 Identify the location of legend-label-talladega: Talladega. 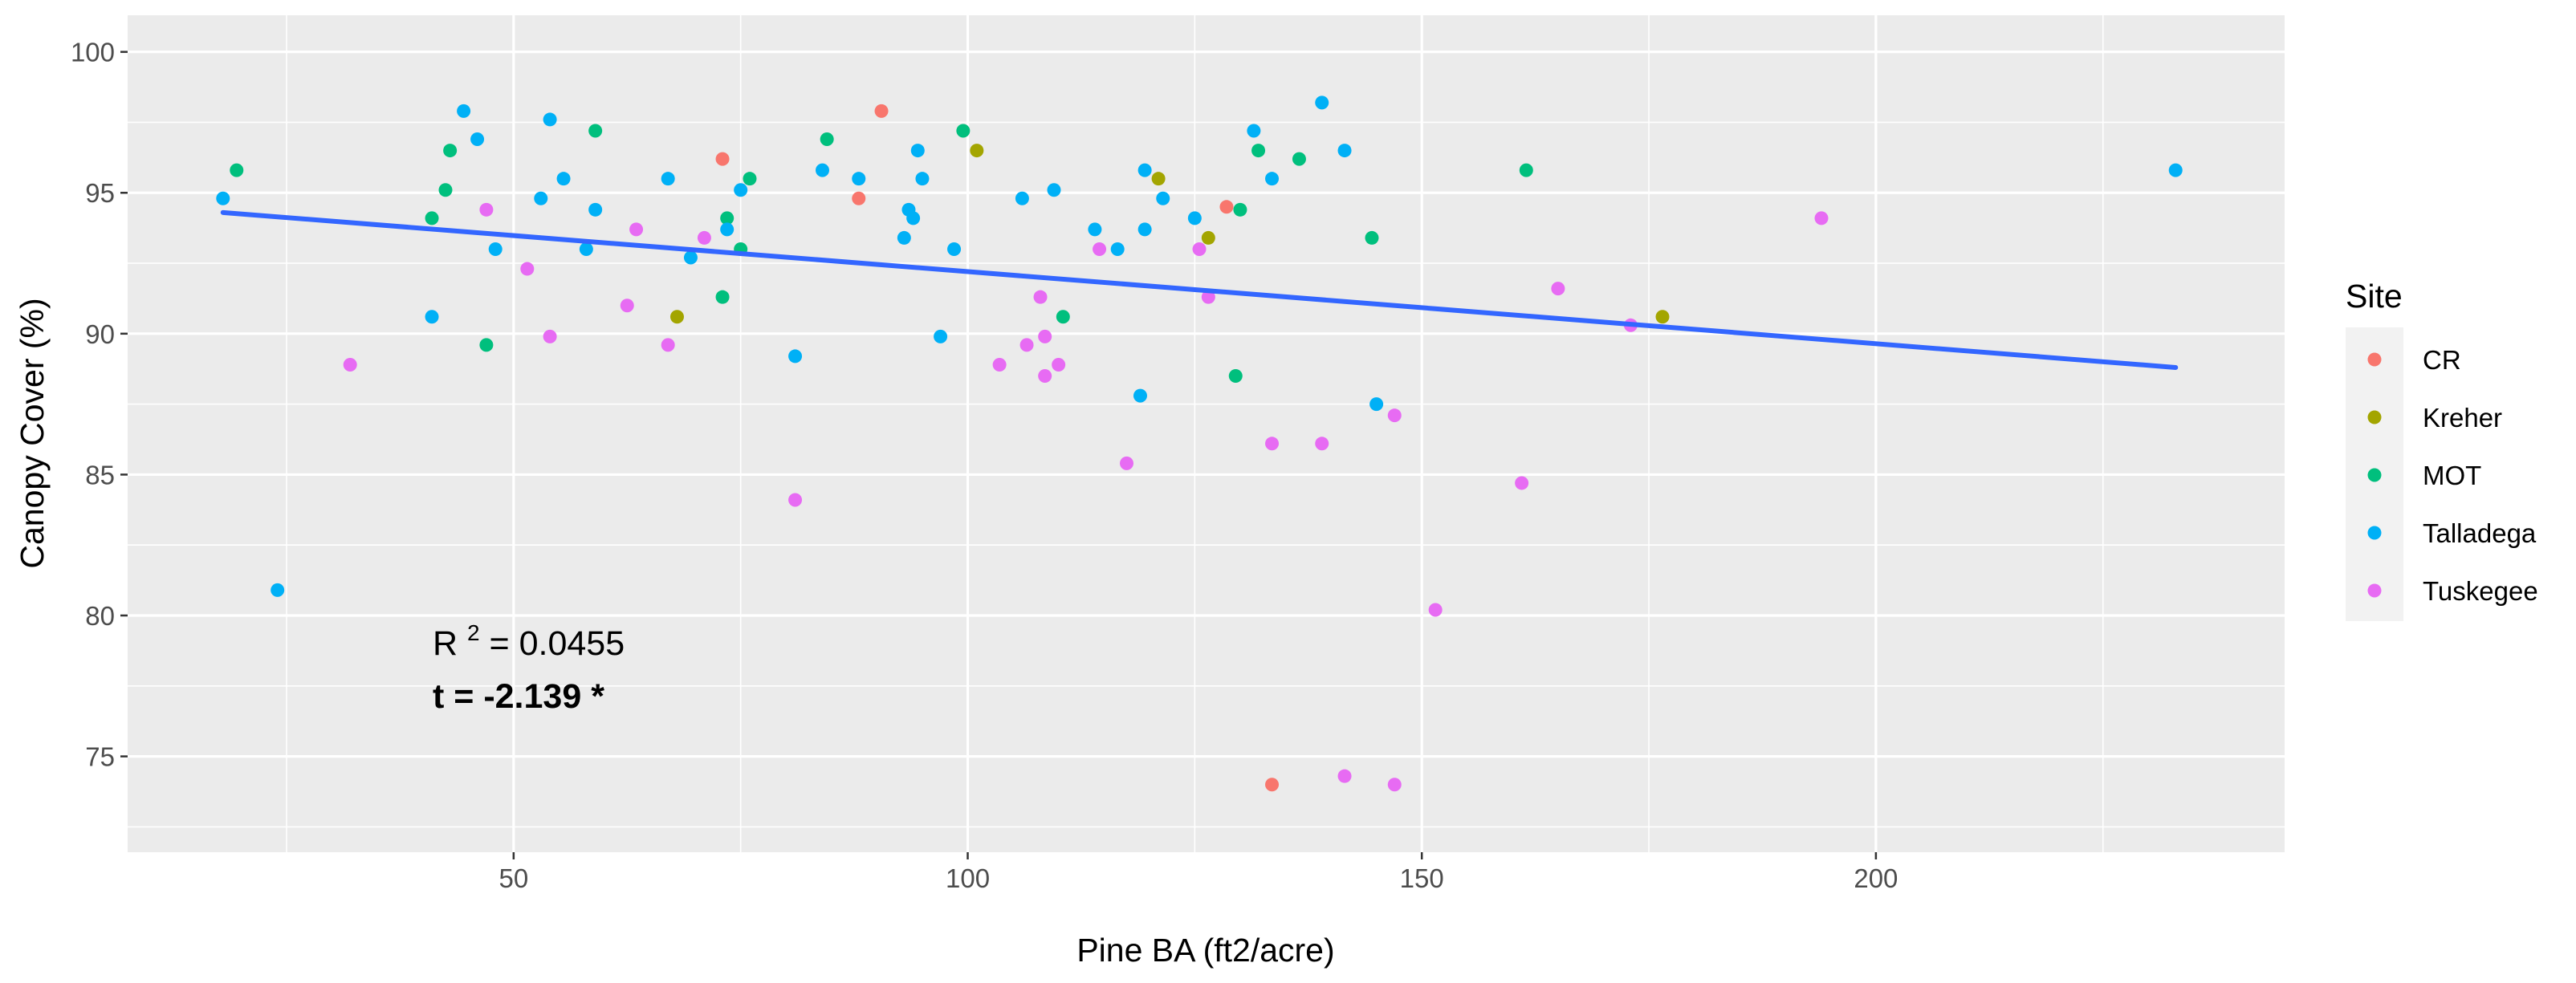
(2480, 533).